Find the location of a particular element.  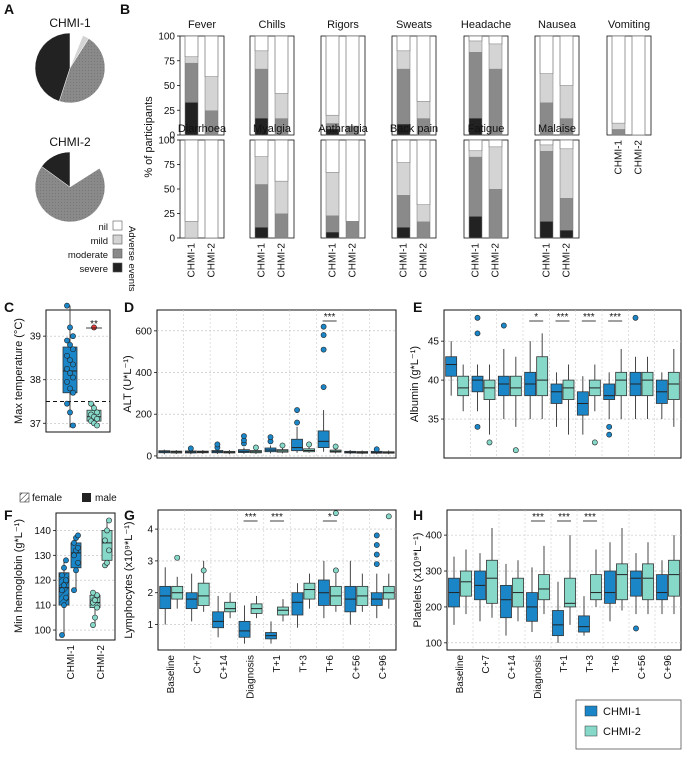

y-tick-label: 0 is located at coordinates (149, 456).